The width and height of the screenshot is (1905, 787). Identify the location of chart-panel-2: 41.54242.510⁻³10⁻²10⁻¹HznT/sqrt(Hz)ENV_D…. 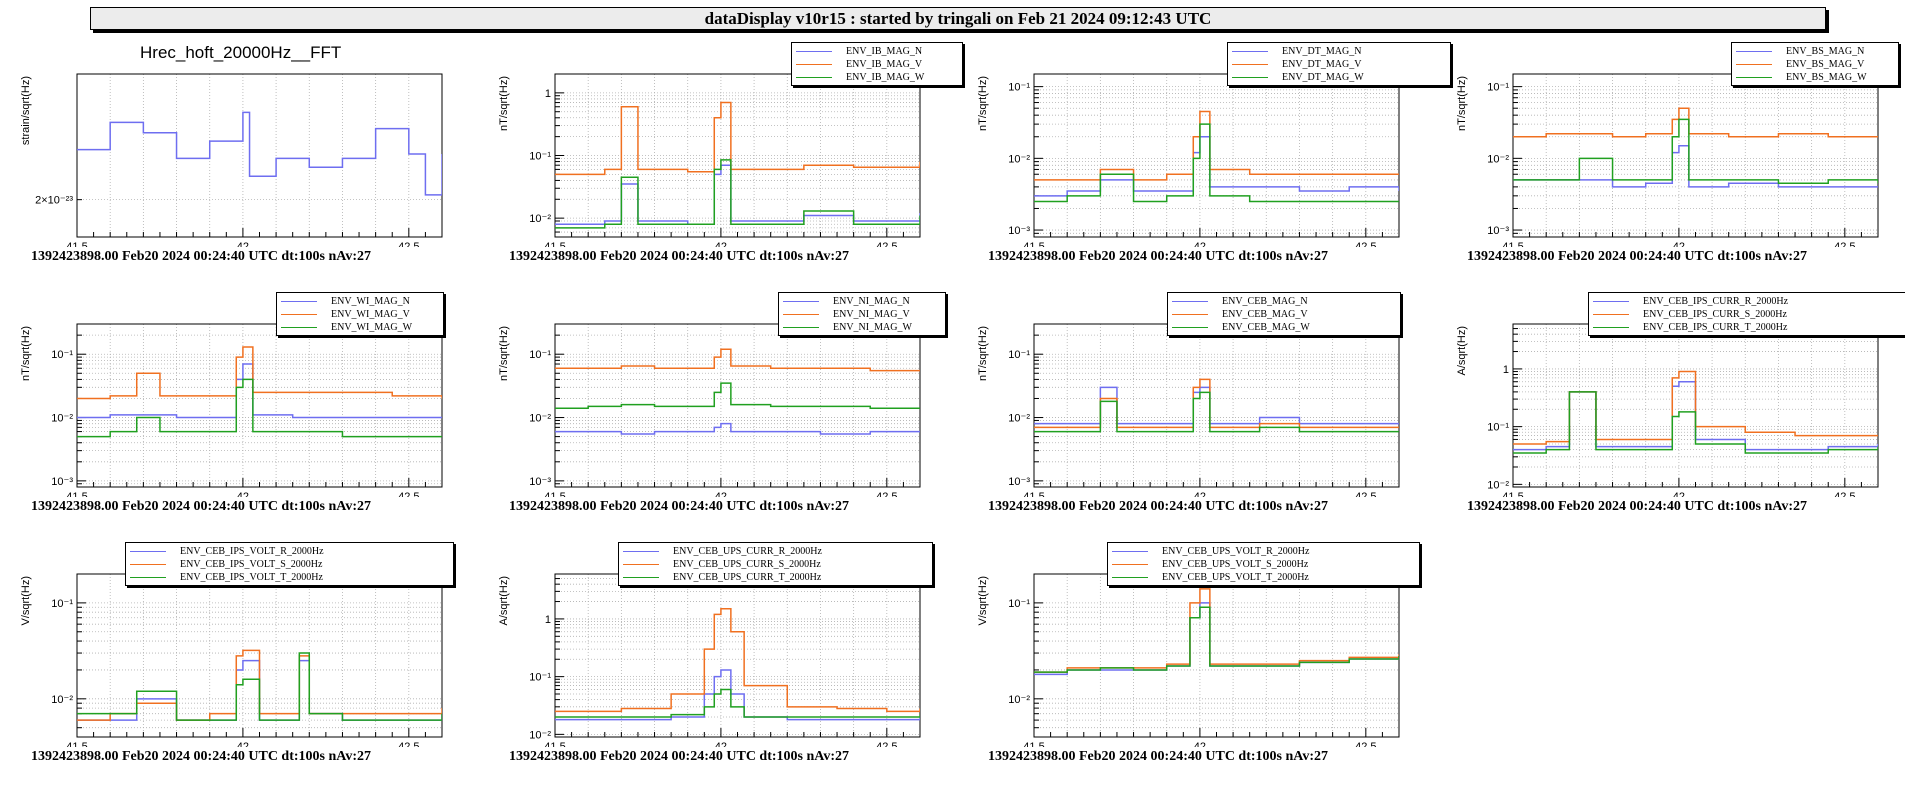
(1204, 156).